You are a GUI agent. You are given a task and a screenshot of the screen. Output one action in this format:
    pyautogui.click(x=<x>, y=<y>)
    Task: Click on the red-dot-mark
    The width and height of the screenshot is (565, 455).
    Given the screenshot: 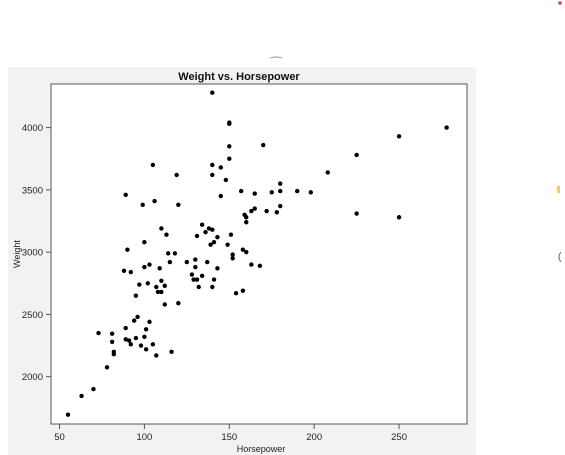 What is the action you would take?
    pyautogui.click(x=560, y=3)
    